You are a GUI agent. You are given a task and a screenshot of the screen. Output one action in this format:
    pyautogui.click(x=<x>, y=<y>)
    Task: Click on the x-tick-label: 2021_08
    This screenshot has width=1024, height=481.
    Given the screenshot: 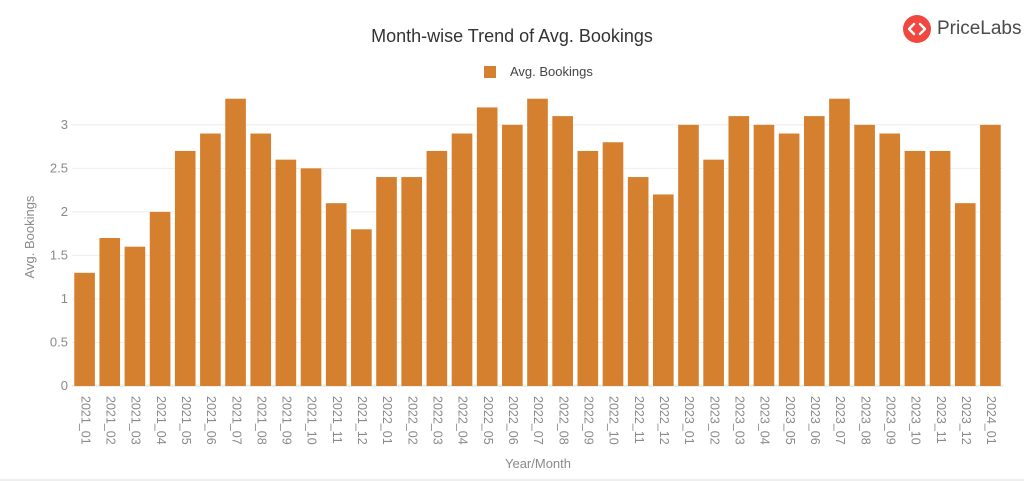 What is the action you would take?
    pyautogui.click(x=261, y=420)
    